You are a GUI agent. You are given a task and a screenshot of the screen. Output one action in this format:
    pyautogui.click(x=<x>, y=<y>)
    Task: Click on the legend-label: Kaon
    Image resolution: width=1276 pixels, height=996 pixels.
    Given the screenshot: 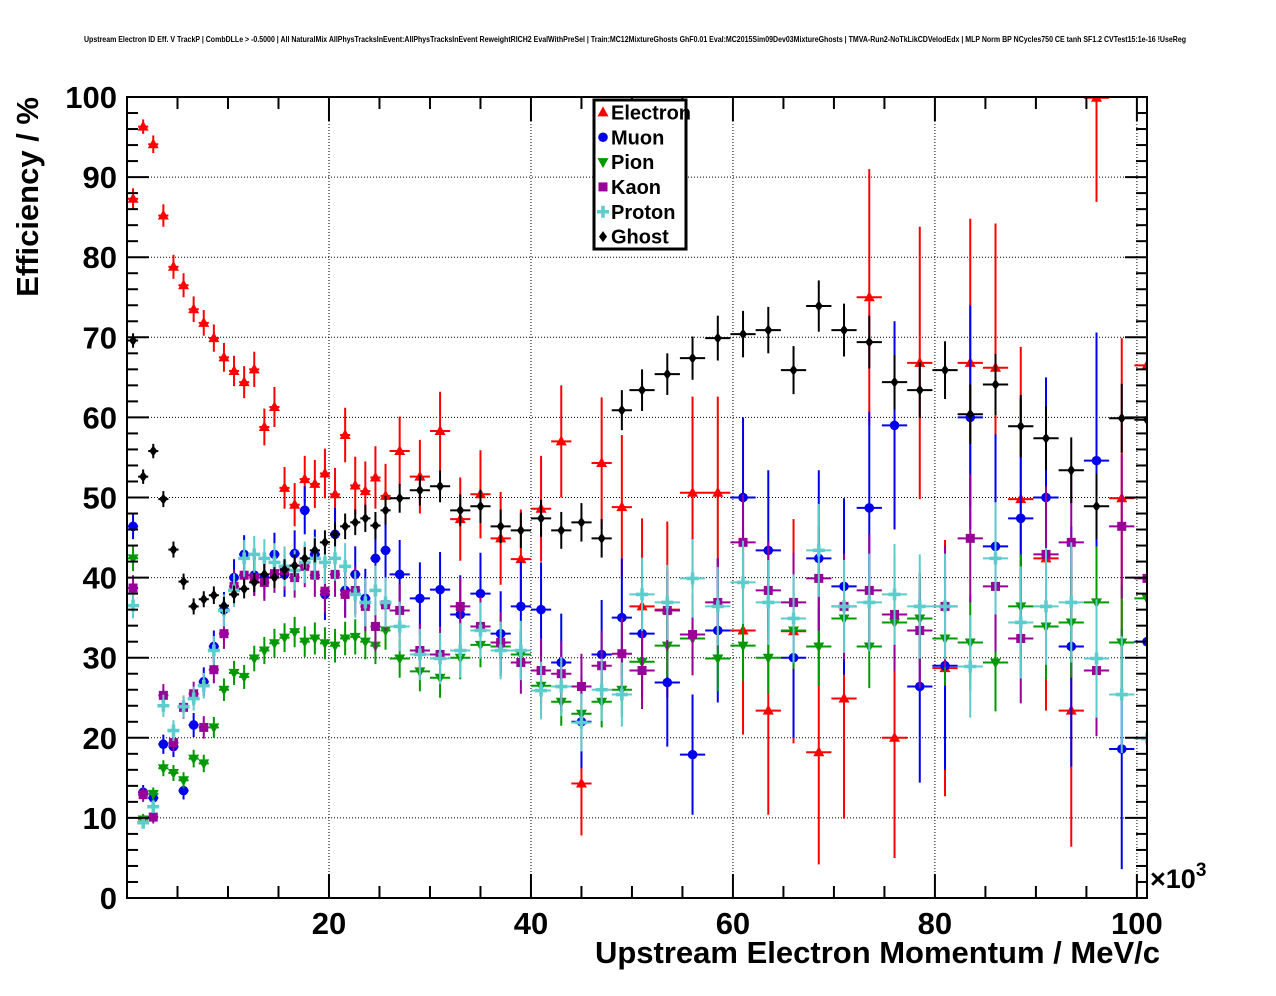 What is the action you would take?
    pyautogui.click(x=636, y=188)
    